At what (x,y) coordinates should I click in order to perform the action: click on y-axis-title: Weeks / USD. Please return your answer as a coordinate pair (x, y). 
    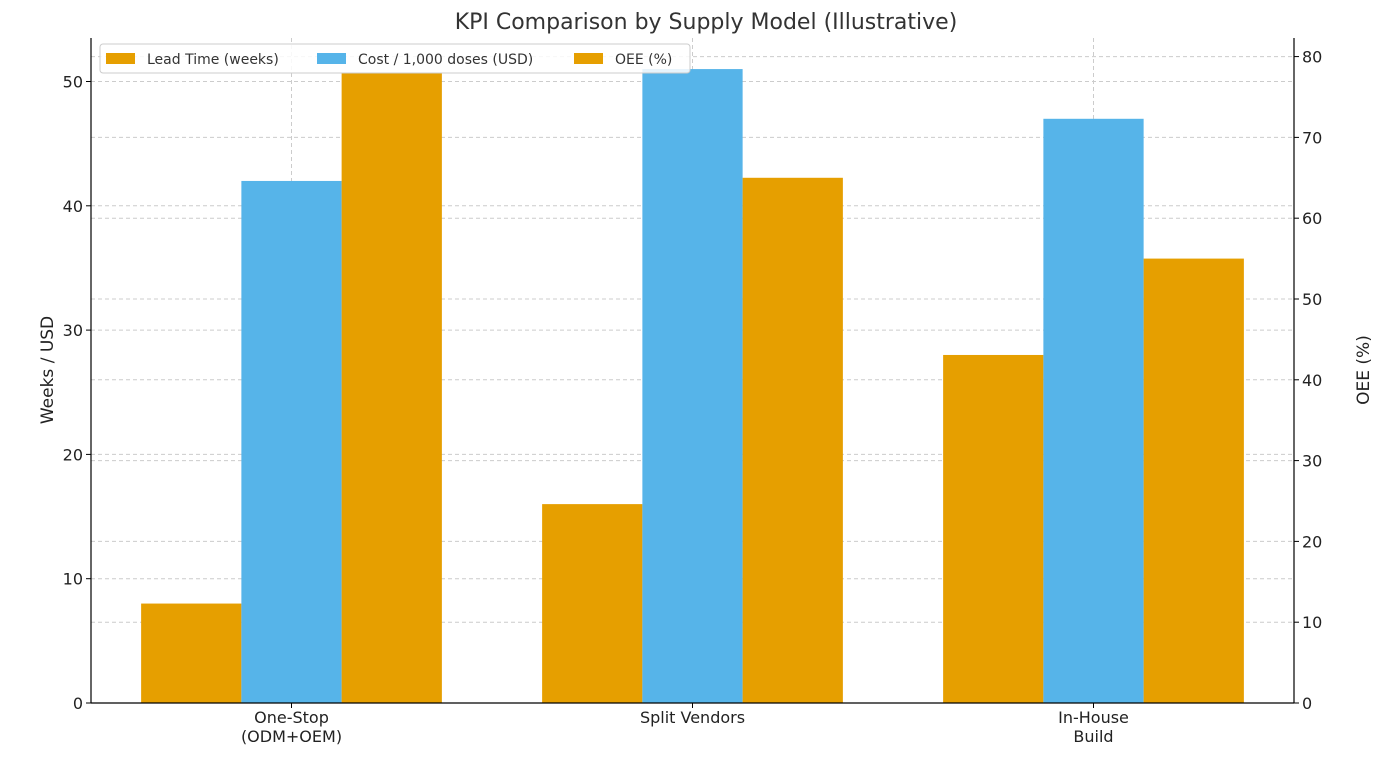
    Looking at the image, I should click on (48, 370).